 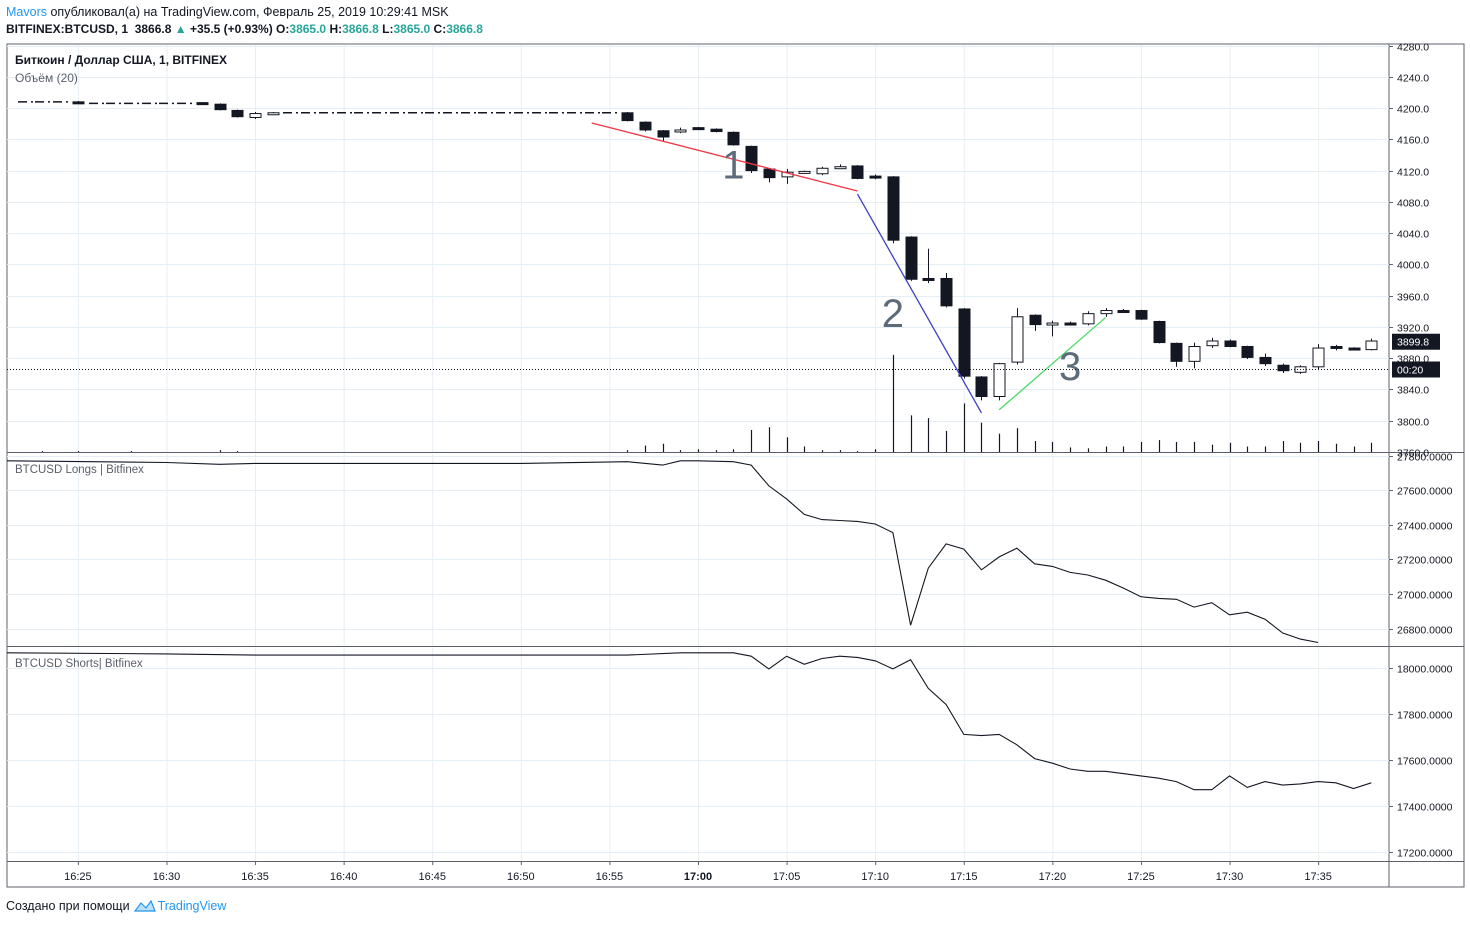 I want to click on time-tick-label: 17:05, so click(x=787, y=877).